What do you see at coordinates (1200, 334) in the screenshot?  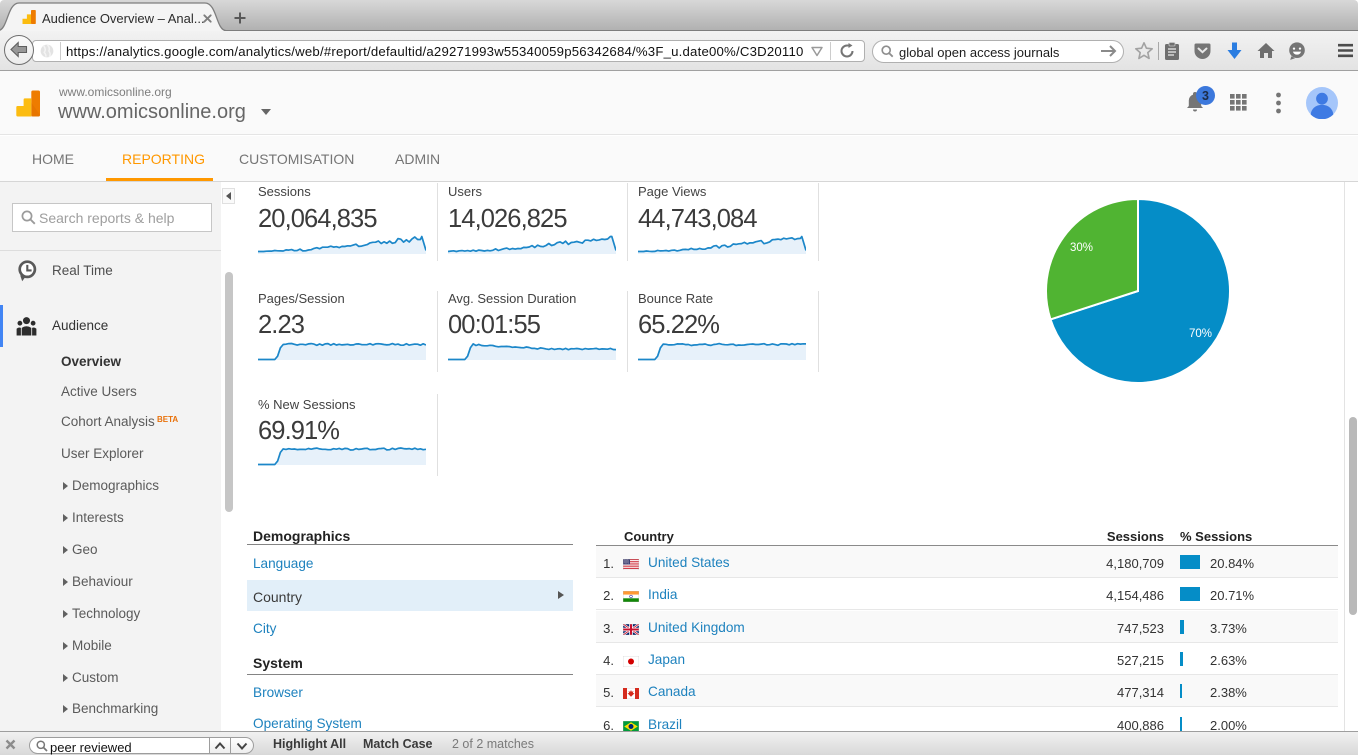 I see `svg-text: 70%` at bounding box center [1200, 334].